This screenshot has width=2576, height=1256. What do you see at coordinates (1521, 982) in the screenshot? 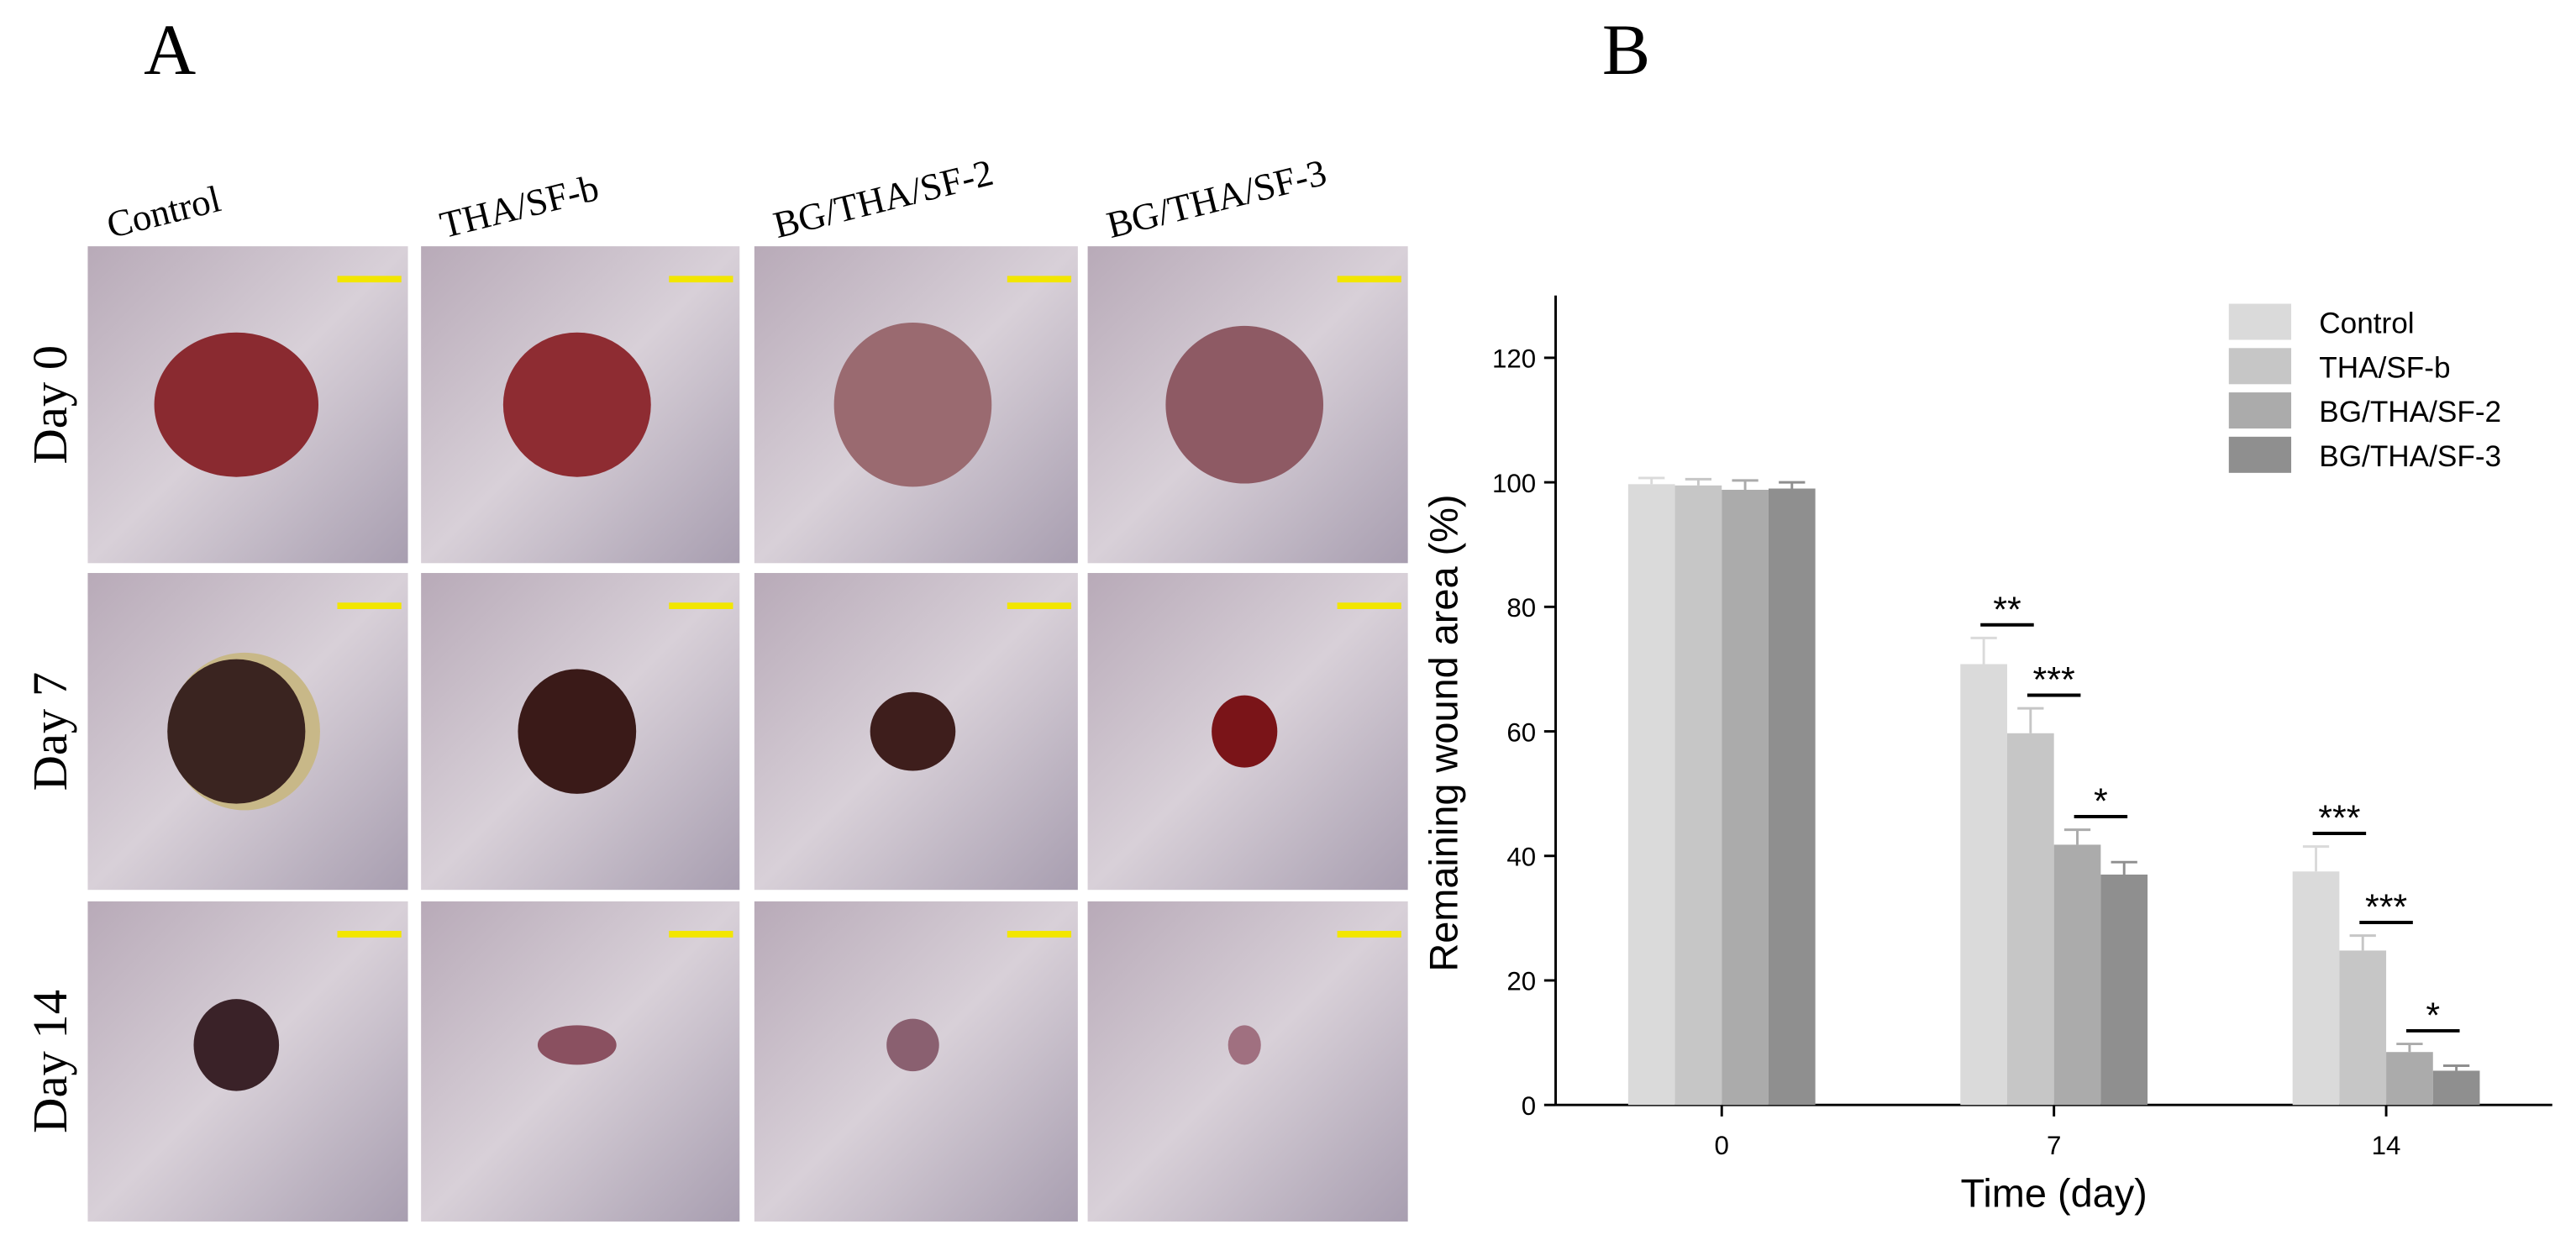
I see `y-tick-label: 20` at bounding box center [1521, 982].